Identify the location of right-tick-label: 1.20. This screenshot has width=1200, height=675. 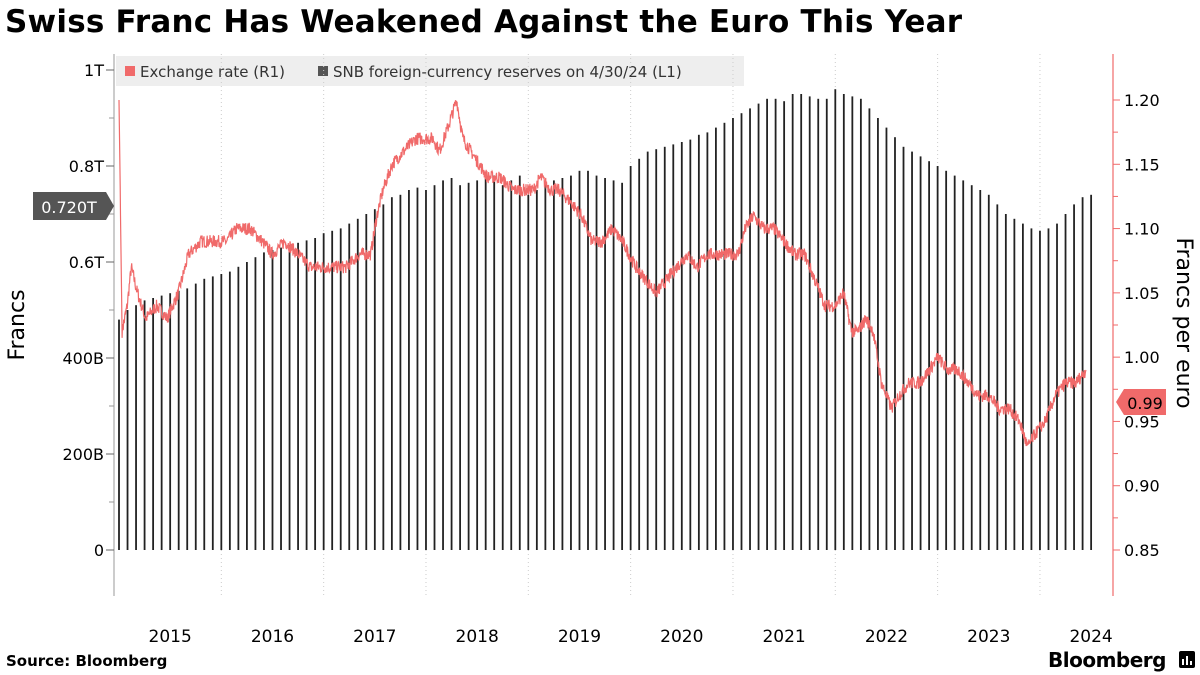
(1142, 100).